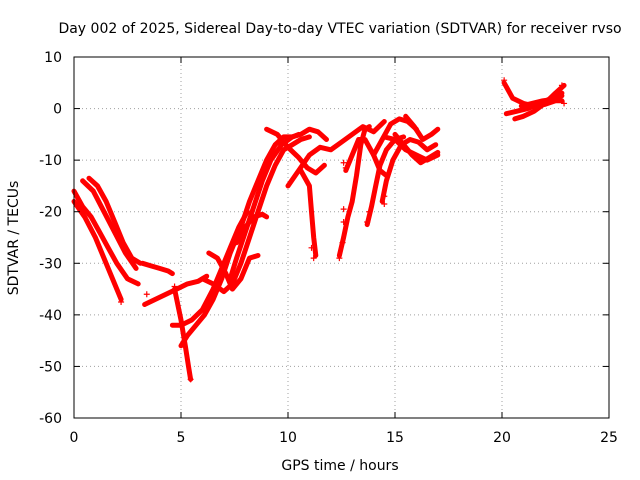 The height and width of the screenshot is (480, 640). I want to click on y-tick-label-6: -50, so click(50, 367).